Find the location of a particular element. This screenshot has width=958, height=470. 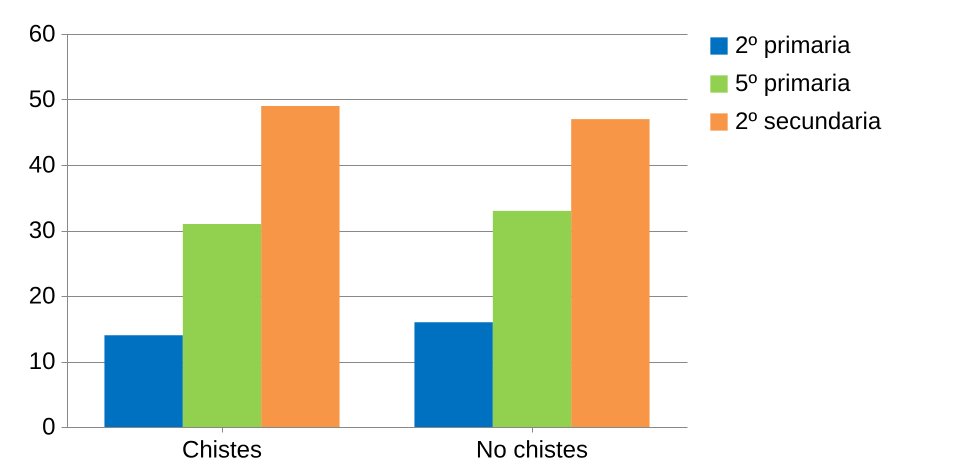

y-tick-label: 0 is located at coordinates (49, 427).